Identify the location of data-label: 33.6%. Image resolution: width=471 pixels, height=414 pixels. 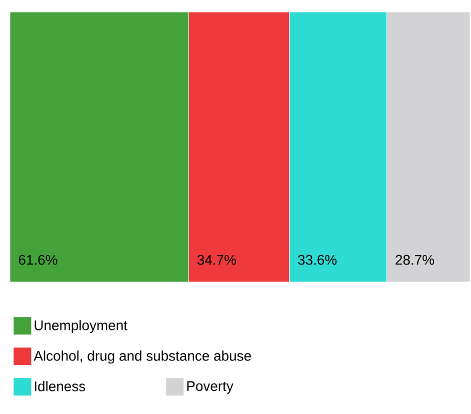
(317, 259).